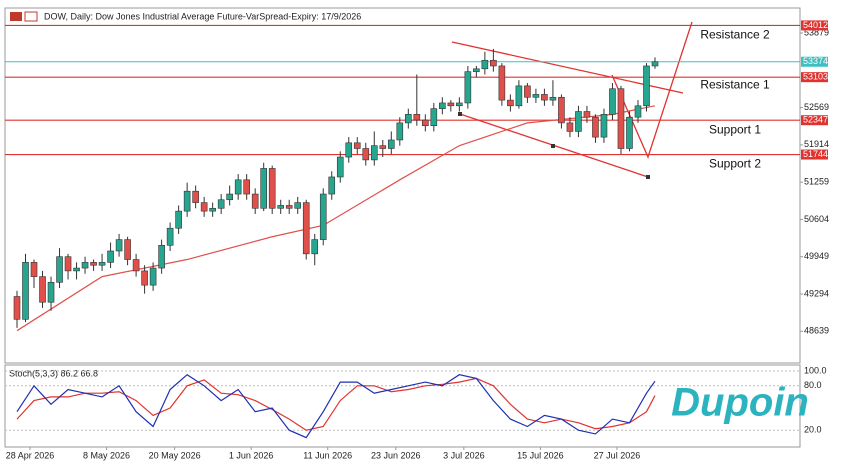 This screenshot has width=865, height=464. I want to click on trendlines, so click(572, 100).